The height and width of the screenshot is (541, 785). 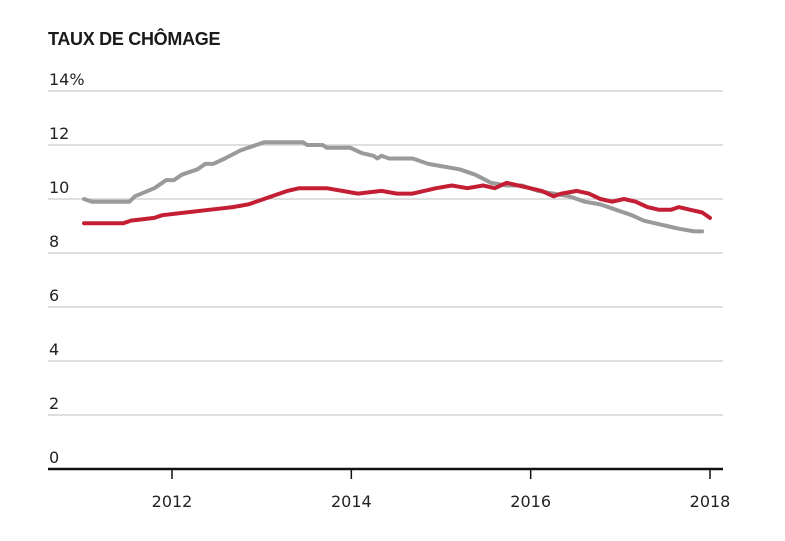 What do you see at coordinates (441, 501) in the screenshot?
I see `x-axis-labels: 2012 2014 2016 2018` at bounding box center [441, 501].